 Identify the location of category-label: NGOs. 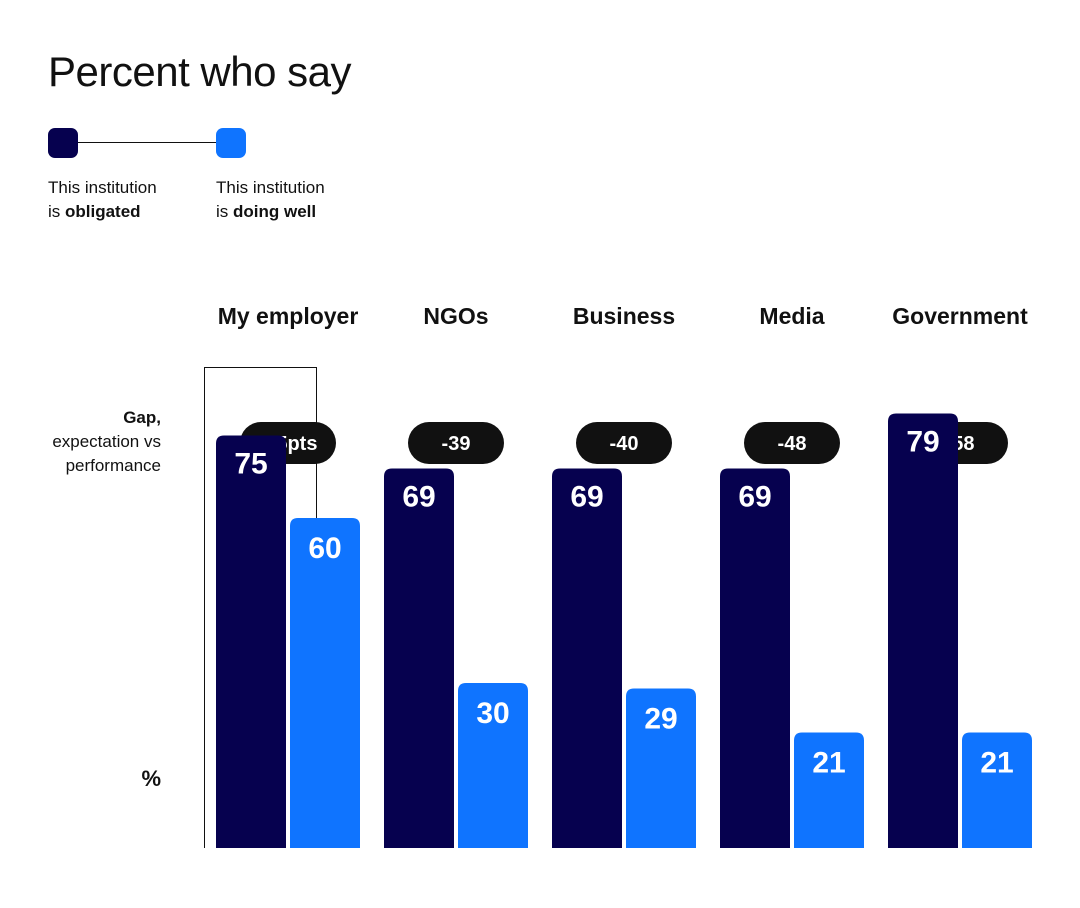
(455, 316).